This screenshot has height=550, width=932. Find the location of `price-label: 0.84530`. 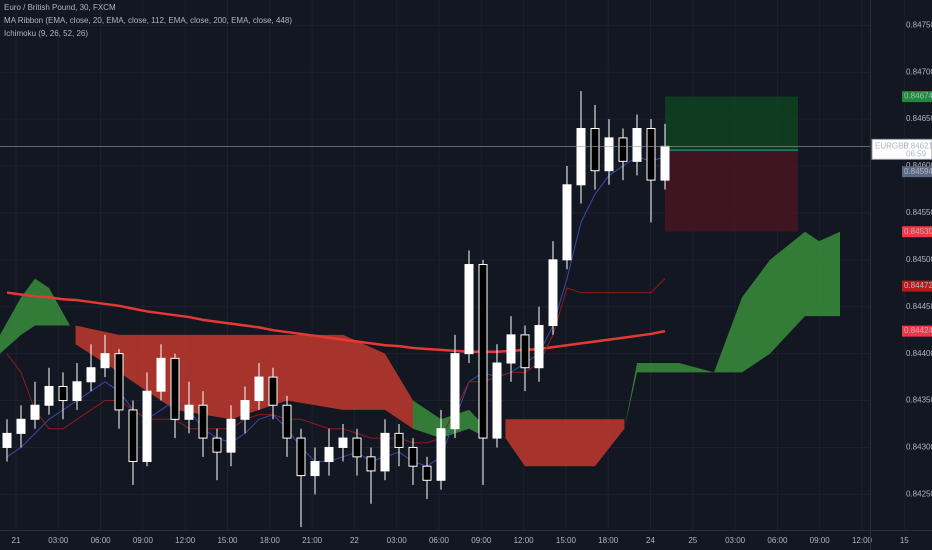

price-label: 0.84530 is located at coordinates (918, 231).